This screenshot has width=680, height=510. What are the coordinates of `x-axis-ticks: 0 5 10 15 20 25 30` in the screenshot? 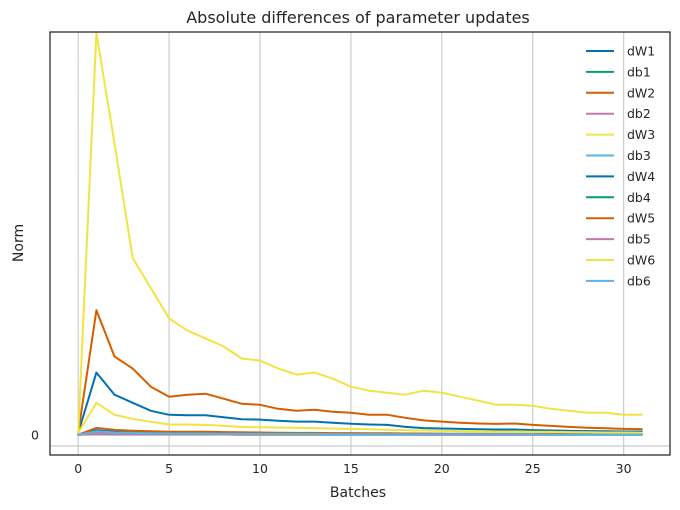 It's located at (352, 468).